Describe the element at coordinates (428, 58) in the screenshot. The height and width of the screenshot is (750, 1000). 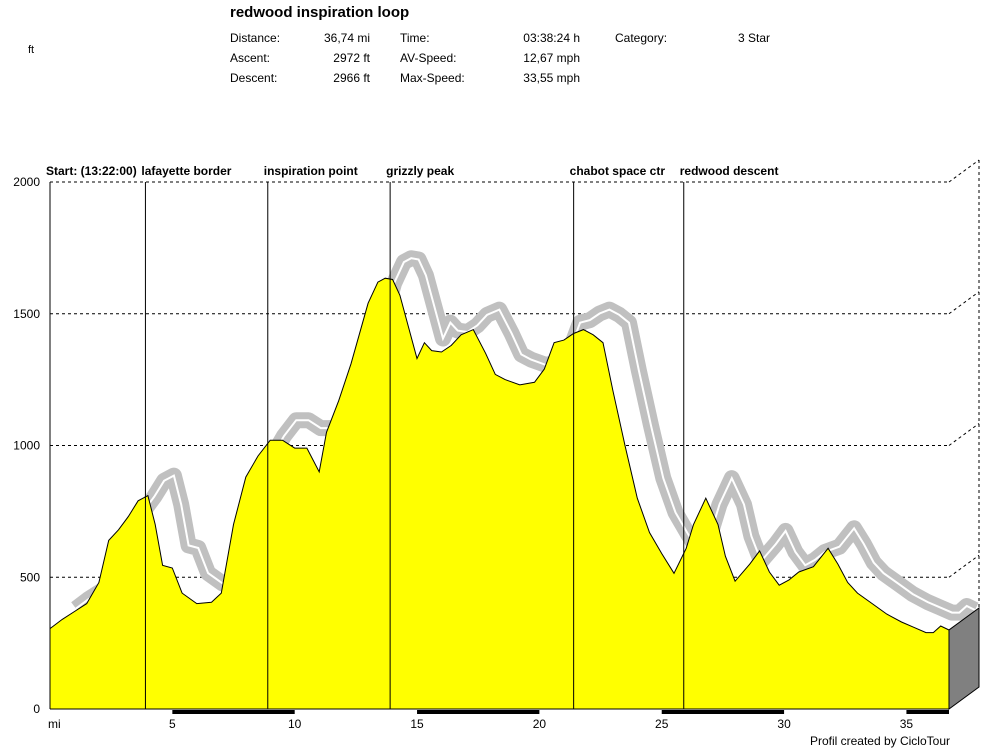
I see `avspeed-label: AV-Speed:` at that location.